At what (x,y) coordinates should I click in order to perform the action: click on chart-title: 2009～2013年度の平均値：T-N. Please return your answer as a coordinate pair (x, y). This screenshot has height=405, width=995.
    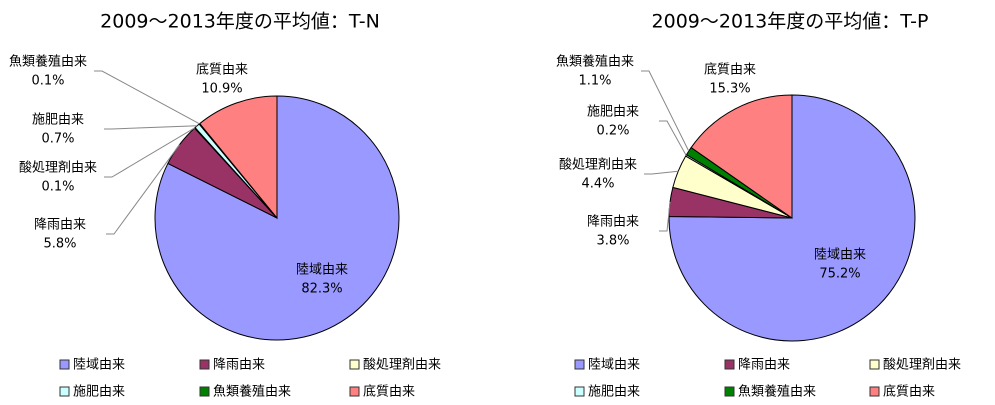
    Looking at the image, I should click on (240, 22).